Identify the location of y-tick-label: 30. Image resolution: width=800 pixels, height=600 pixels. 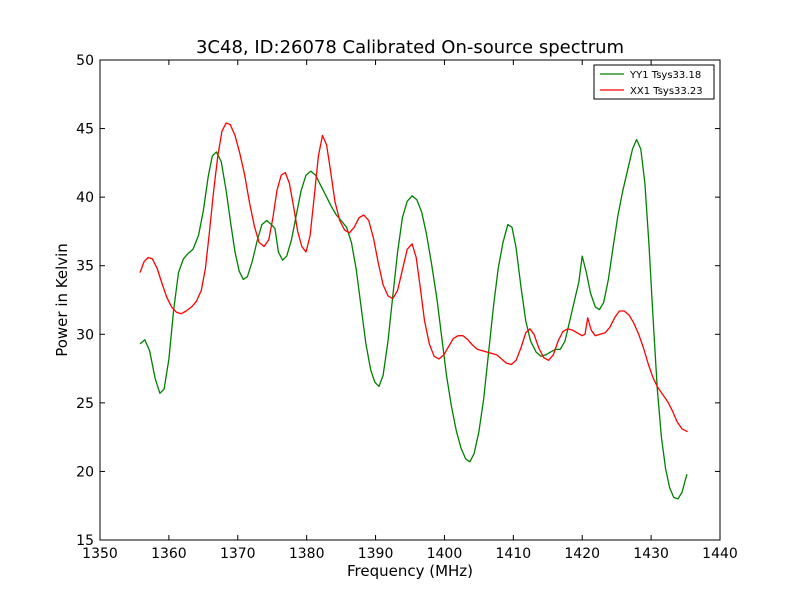
(85, 335).